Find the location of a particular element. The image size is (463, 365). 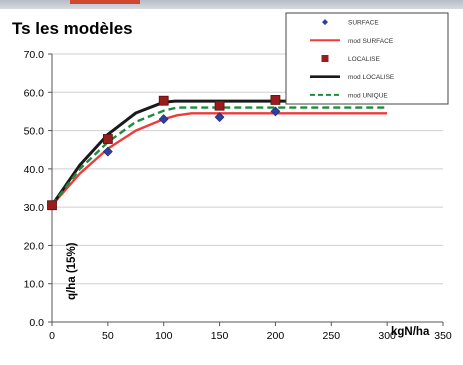

x-tick-label-7: 350 is located at coordinates (443, 336).